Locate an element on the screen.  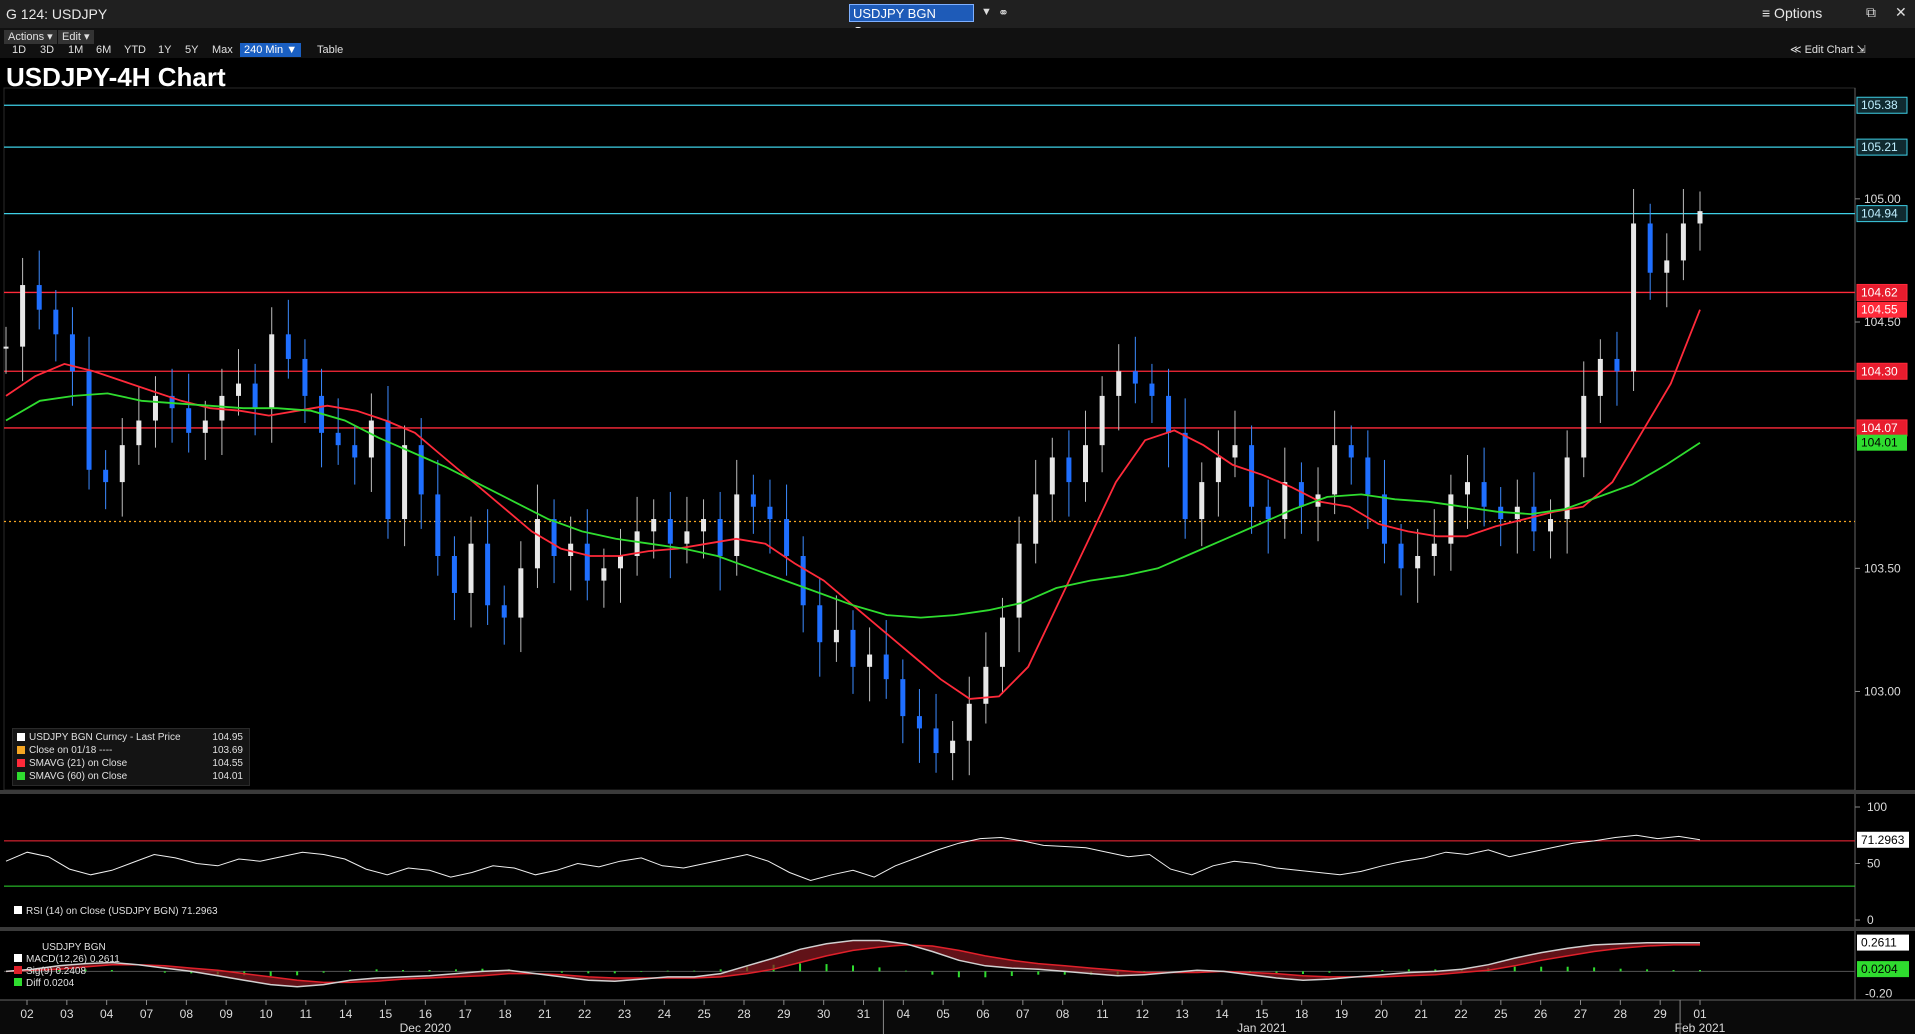
rsi-tick-label: 0 is located at coordinates (1870, 920).